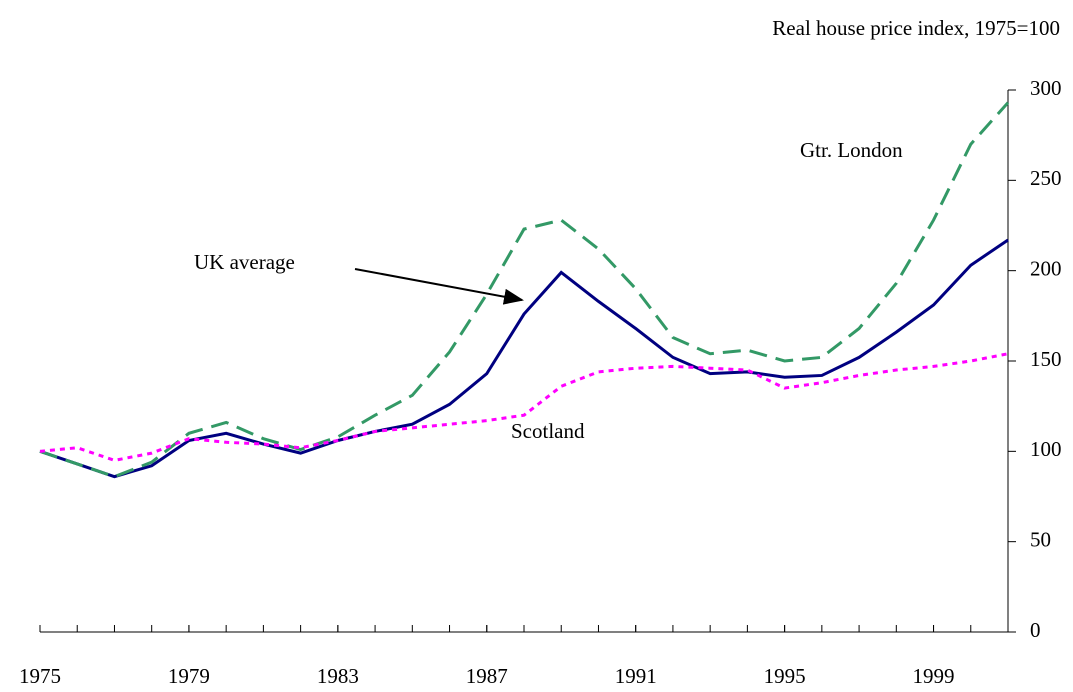 Image resolution: width=1073 pixels, height=692 pixels. I want to click on x-tick-label: 1999, so click(934, 676).